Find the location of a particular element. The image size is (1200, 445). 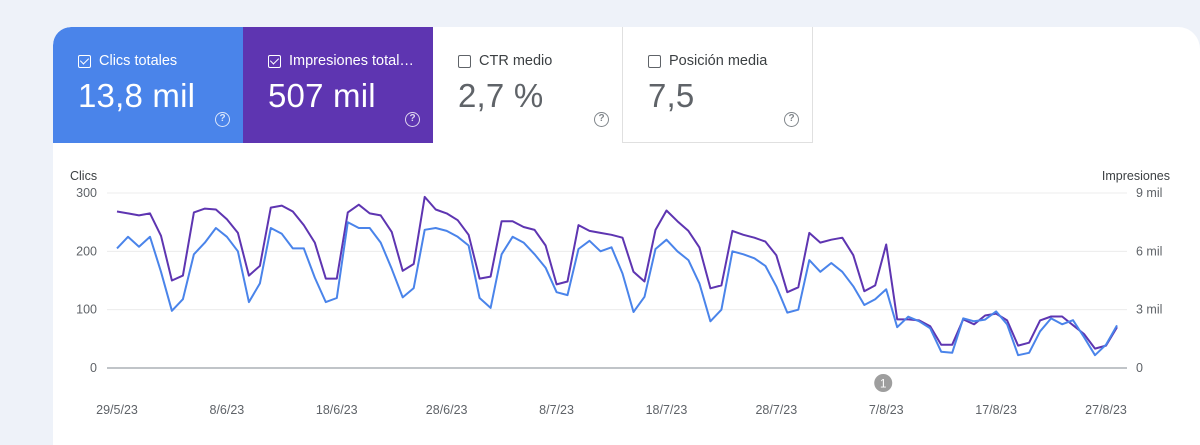

right-tick-label: 0 is located at coordinates (1139, 368).